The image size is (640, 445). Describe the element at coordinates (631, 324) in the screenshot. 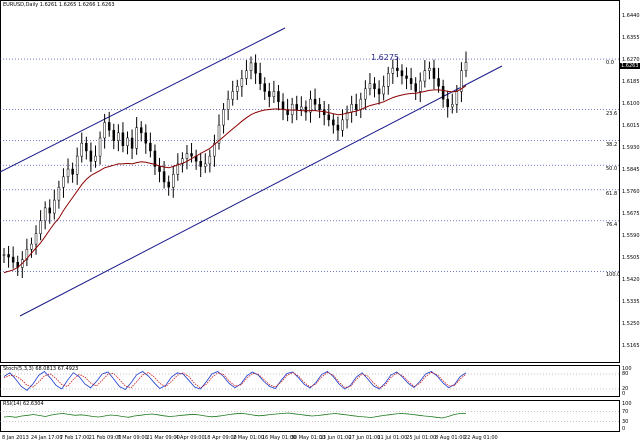

I see `price-tick-label: 1.5250` at that location.